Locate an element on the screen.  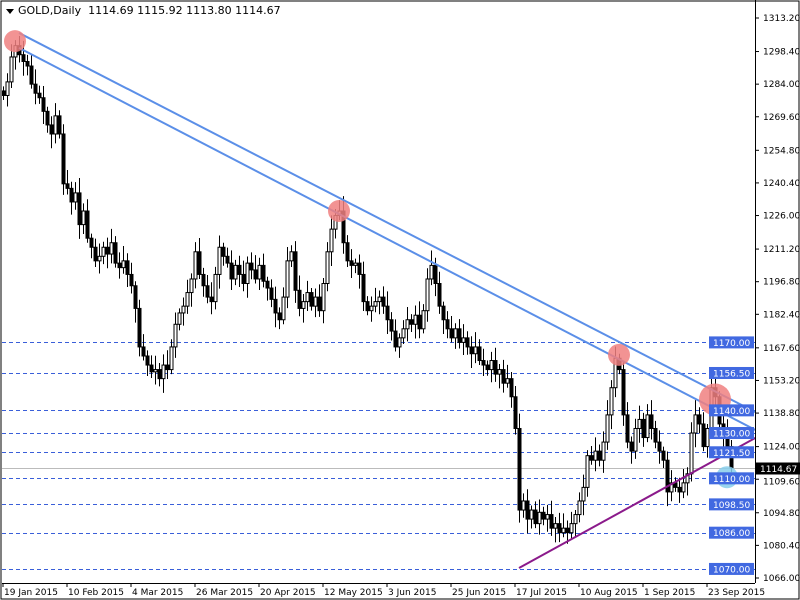
x-tick-label: 19 Jan 2015 is located at coordinates (31, 593).